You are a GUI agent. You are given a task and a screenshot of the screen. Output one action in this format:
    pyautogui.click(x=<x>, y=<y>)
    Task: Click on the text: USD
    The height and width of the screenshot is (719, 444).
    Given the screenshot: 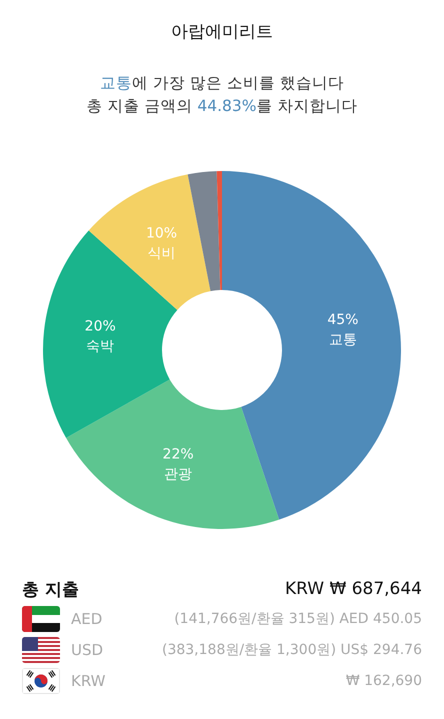 What is the action you would take?
    pyautogui.click(x=87, y=649)
    